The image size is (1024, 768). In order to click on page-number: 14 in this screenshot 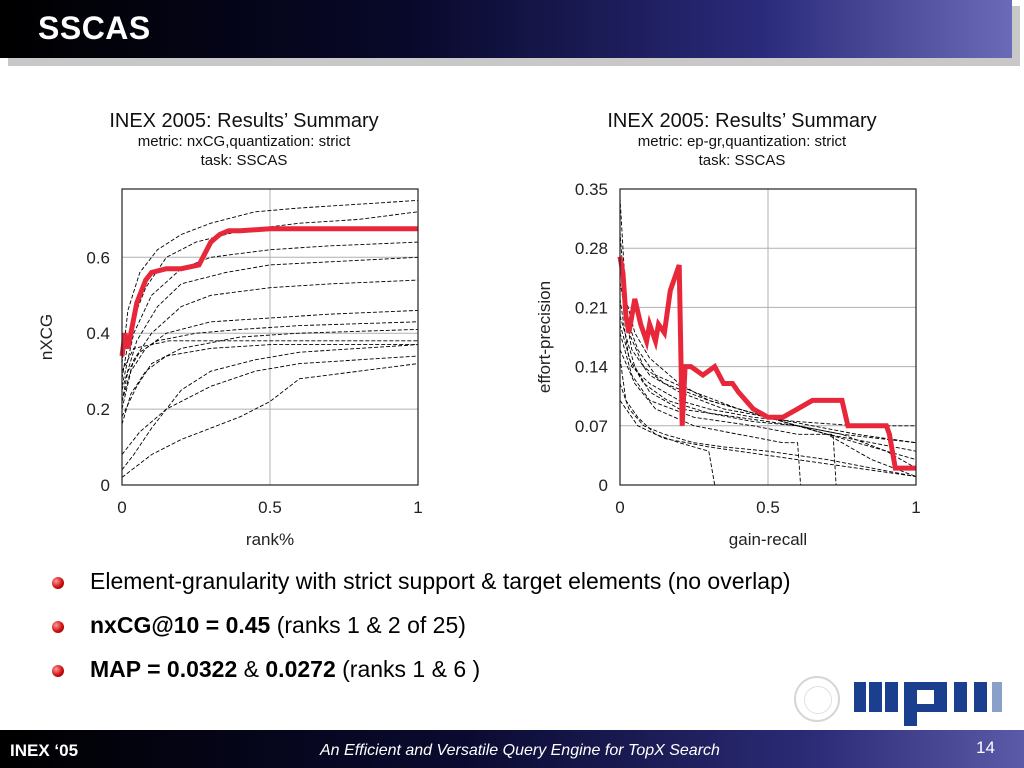, I will do `click(985, 747)`.